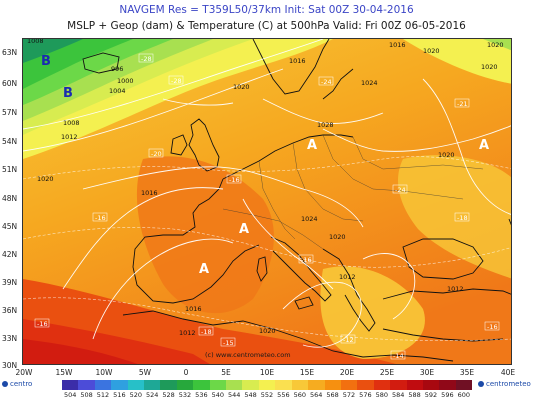  Describe the element at coordinates (414, 395) in the screenshot. I see `colorbar-label: 588` at that location.